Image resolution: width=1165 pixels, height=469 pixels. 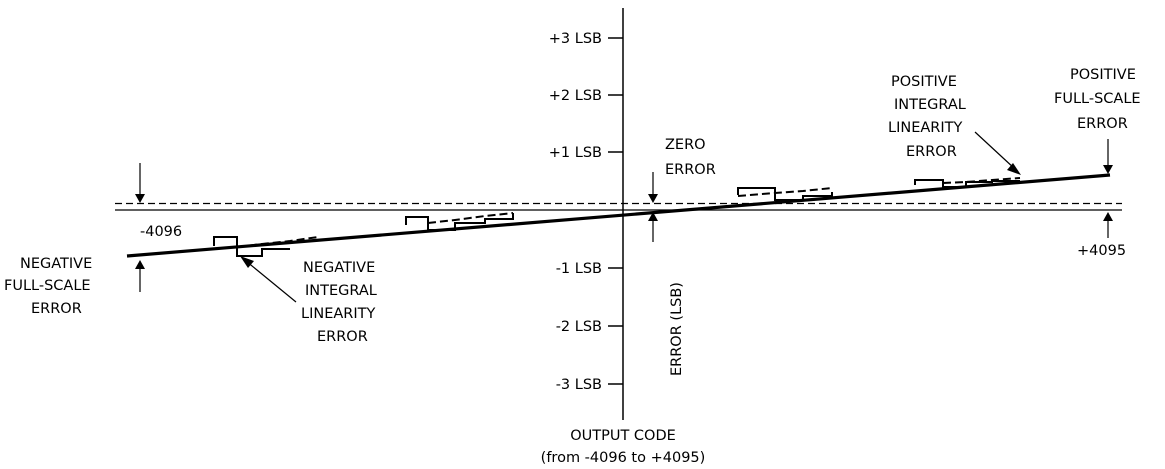 What do you see at coordinates (1108, 188) in the screenshot?
I see `positive-full-scale-error-marker` at bounding box center [1108, 188].